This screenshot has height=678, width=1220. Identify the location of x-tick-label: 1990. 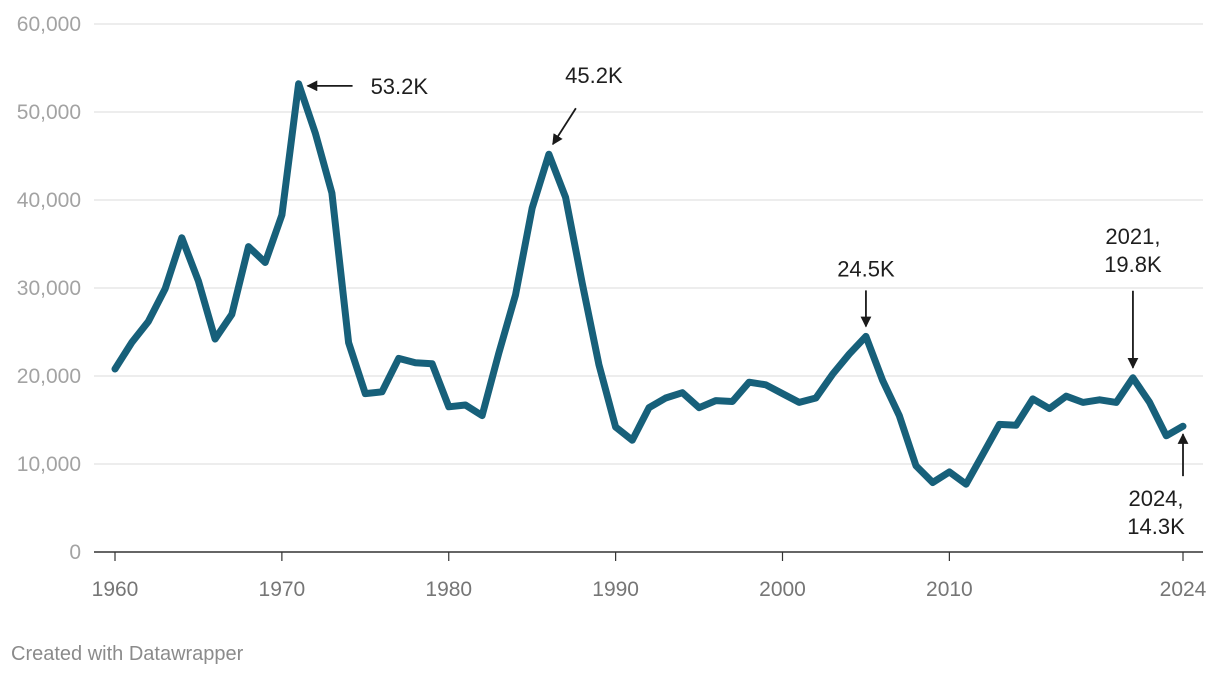
(615, 589).